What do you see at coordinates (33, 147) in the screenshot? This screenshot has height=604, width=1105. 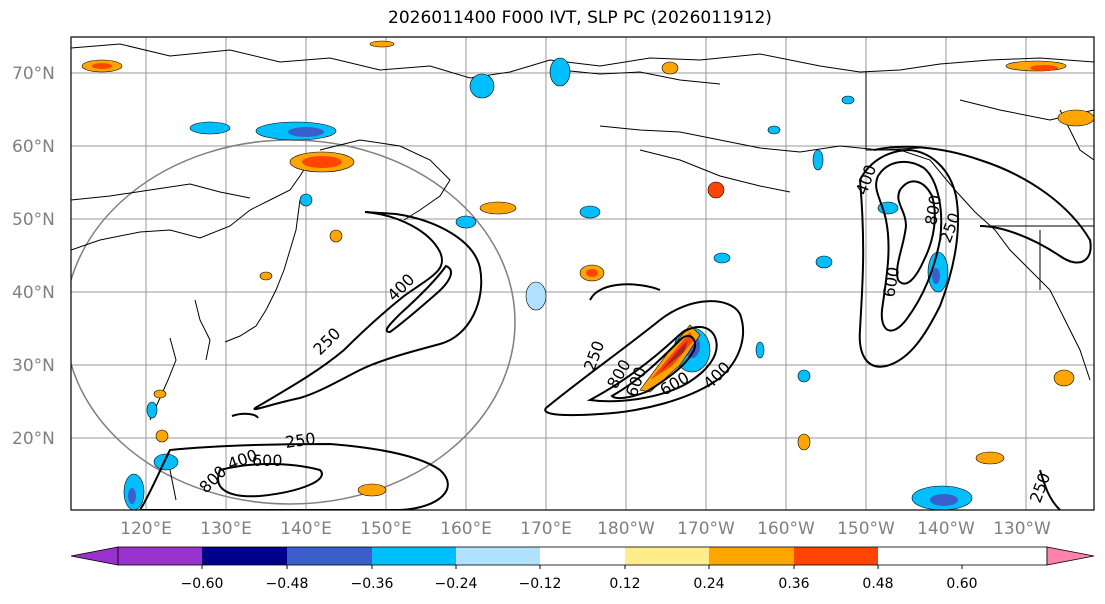 I see `lat-tick-label: 60°N` at bounding box center [33, 147].